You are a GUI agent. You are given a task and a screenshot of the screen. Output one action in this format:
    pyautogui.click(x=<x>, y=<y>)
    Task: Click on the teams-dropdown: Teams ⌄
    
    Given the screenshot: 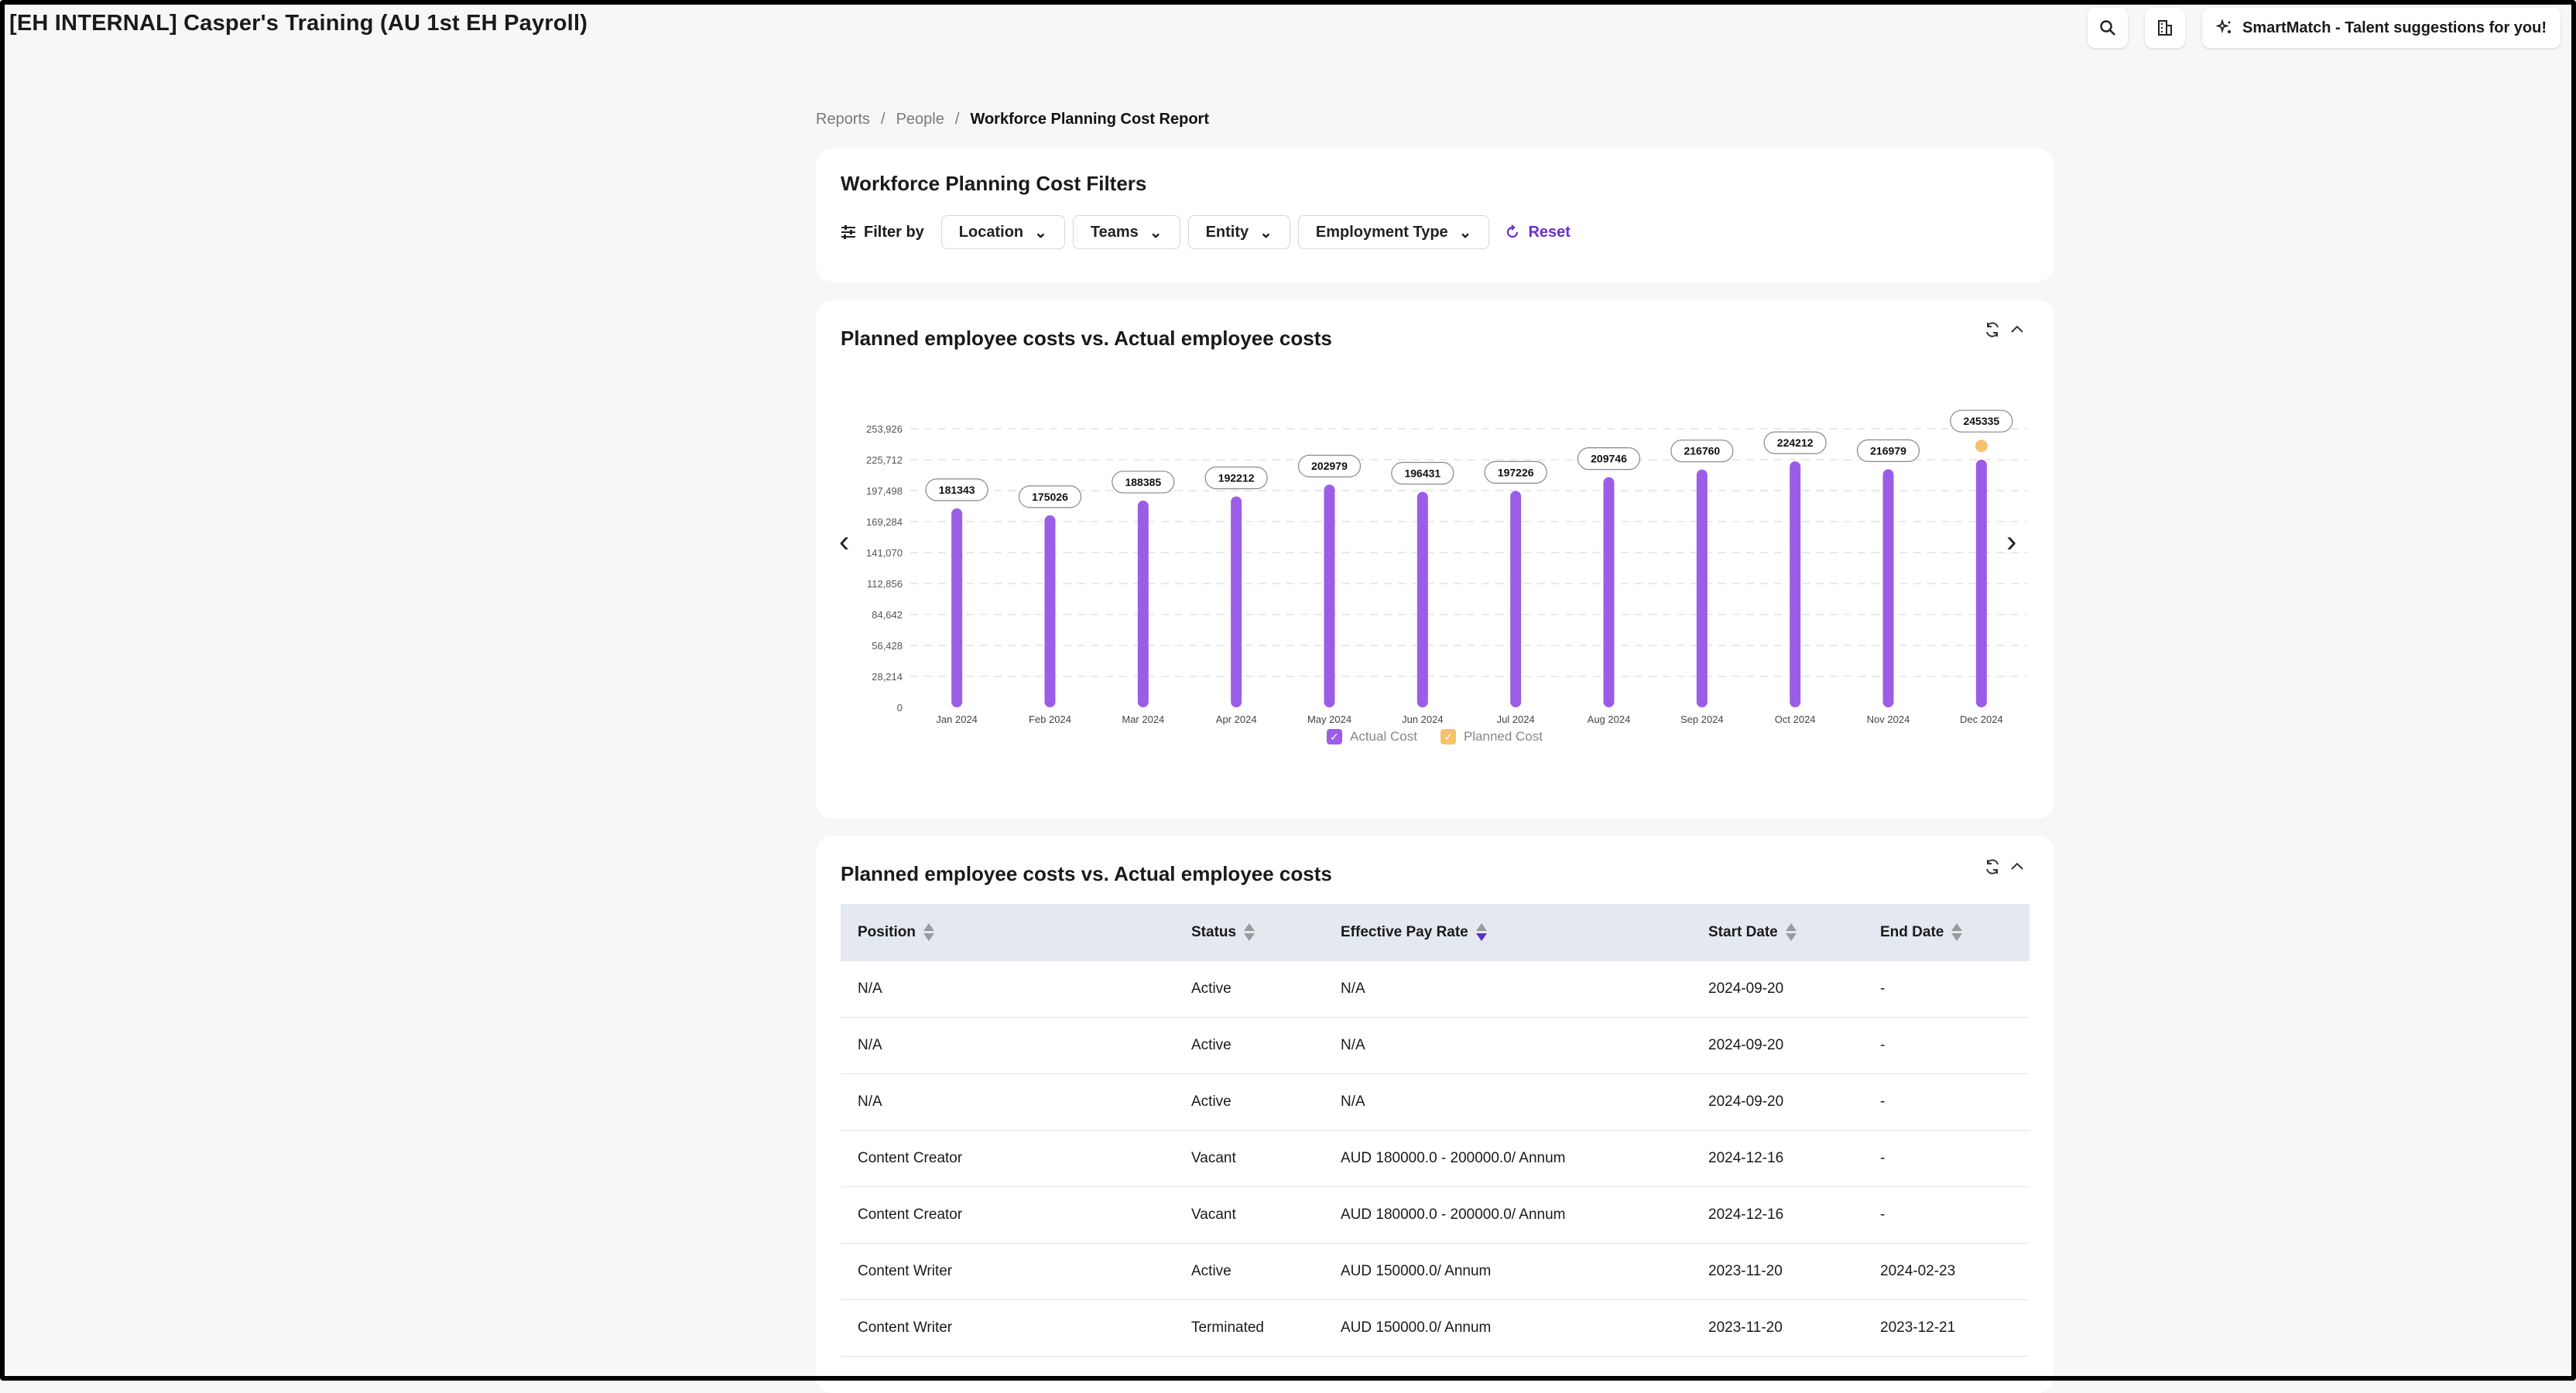 What is the action you would take?
    pyautogui.click(x=1126, y=232)
    